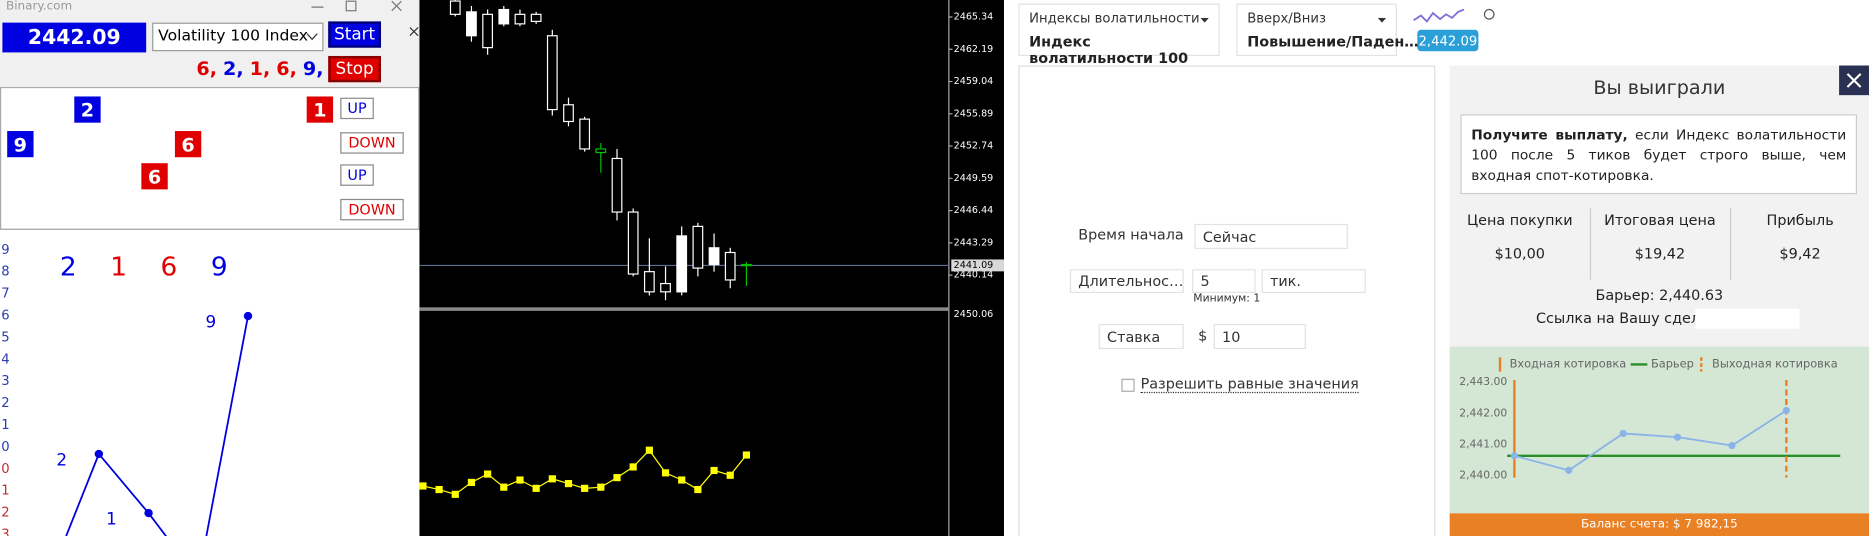 The height and width of the screenshot is (536, 1869). What do you see at coordinates (1489, 14) in the screenshot?
I see `clock-icon` at bounding box center [1489, 14].